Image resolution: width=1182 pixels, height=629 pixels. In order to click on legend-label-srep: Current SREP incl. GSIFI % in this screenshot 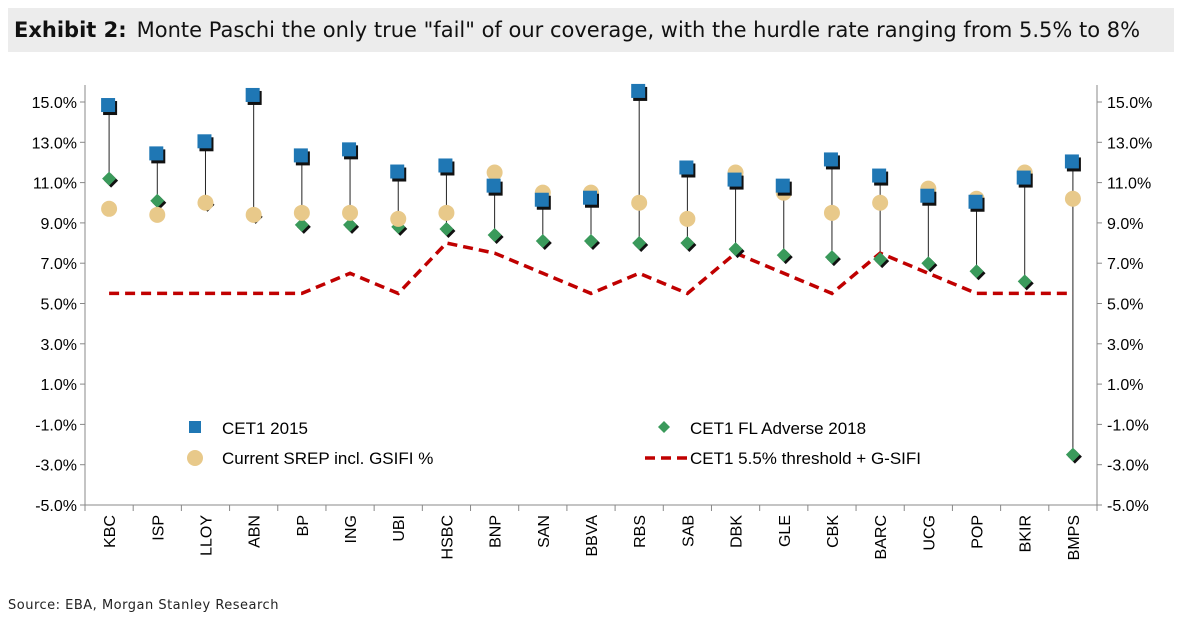, I will do `click(327, 458)`.